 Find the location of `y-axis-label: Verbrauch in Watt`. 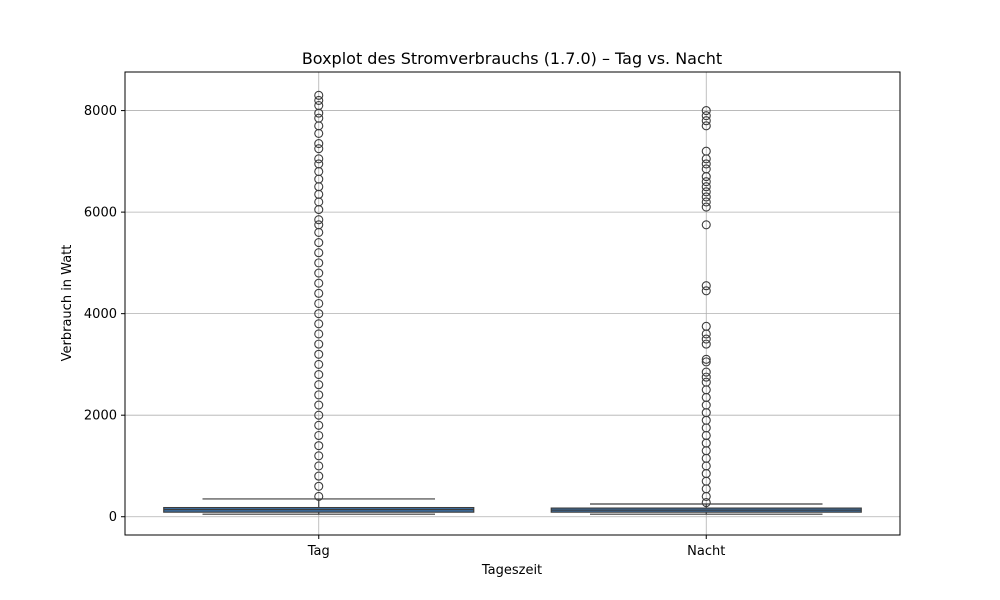

y-axis-label: Verbrauch in Watt is located at coordinates (67, 303).